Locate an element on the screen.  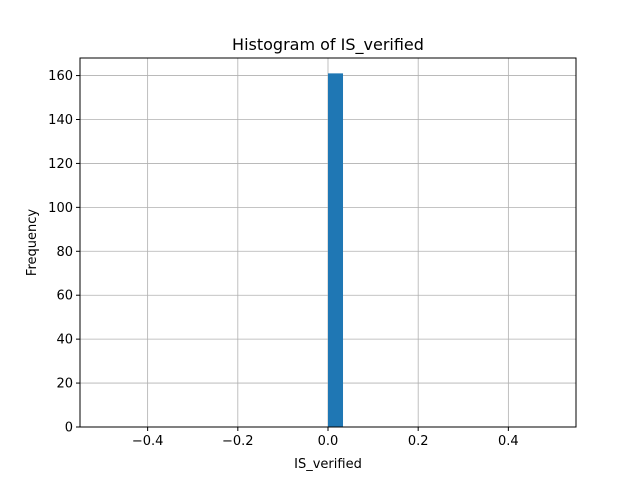
y-tick-label: 100 is located at coordinates (60, 208).